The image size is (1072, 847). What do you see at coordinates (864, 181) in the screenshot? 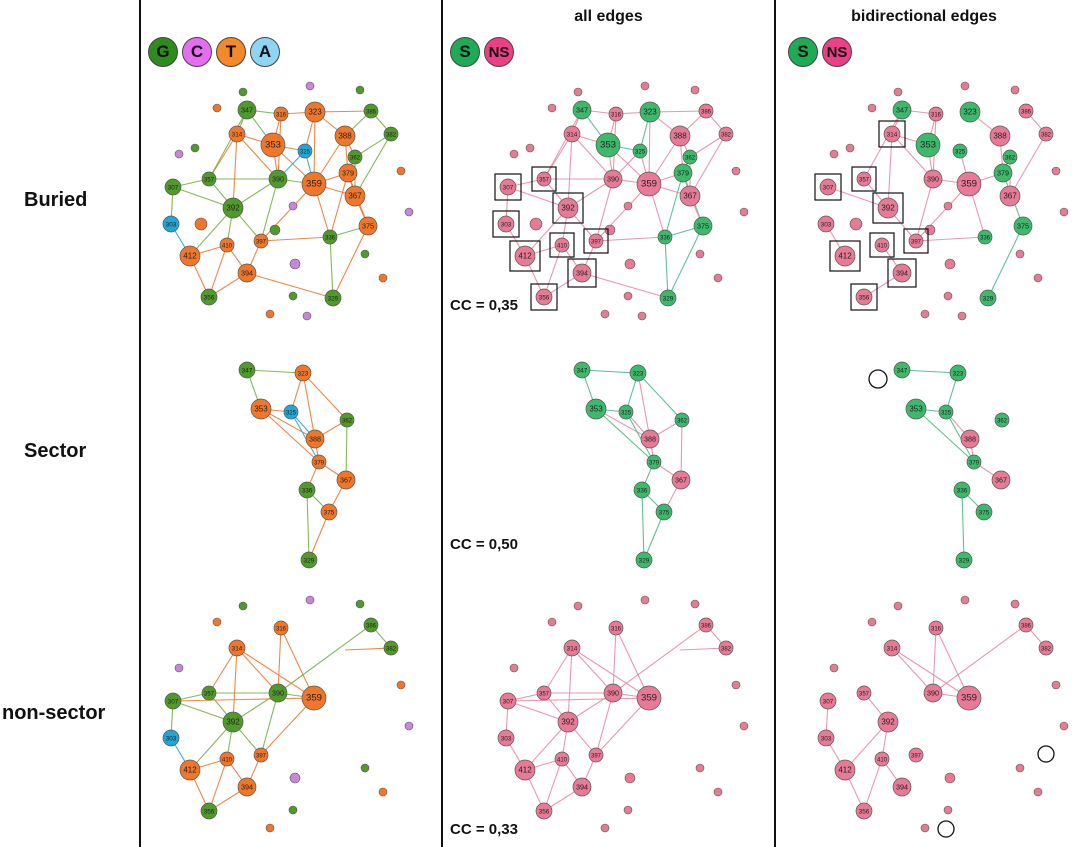
I see `node-label: 357` at bounding box center [864, 181].